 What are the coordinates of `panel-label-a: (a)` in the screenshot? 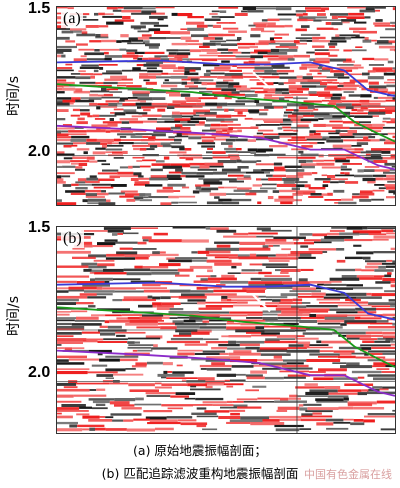 It's located at (72, 19).